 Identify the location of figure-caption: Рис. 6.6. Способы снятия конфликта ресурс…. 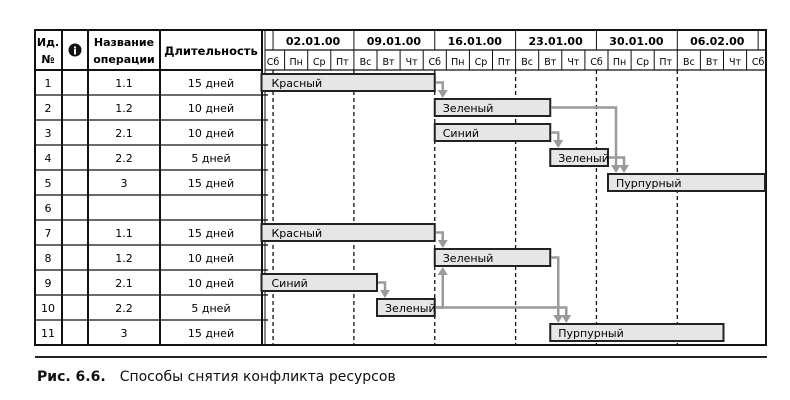
(216, 377).